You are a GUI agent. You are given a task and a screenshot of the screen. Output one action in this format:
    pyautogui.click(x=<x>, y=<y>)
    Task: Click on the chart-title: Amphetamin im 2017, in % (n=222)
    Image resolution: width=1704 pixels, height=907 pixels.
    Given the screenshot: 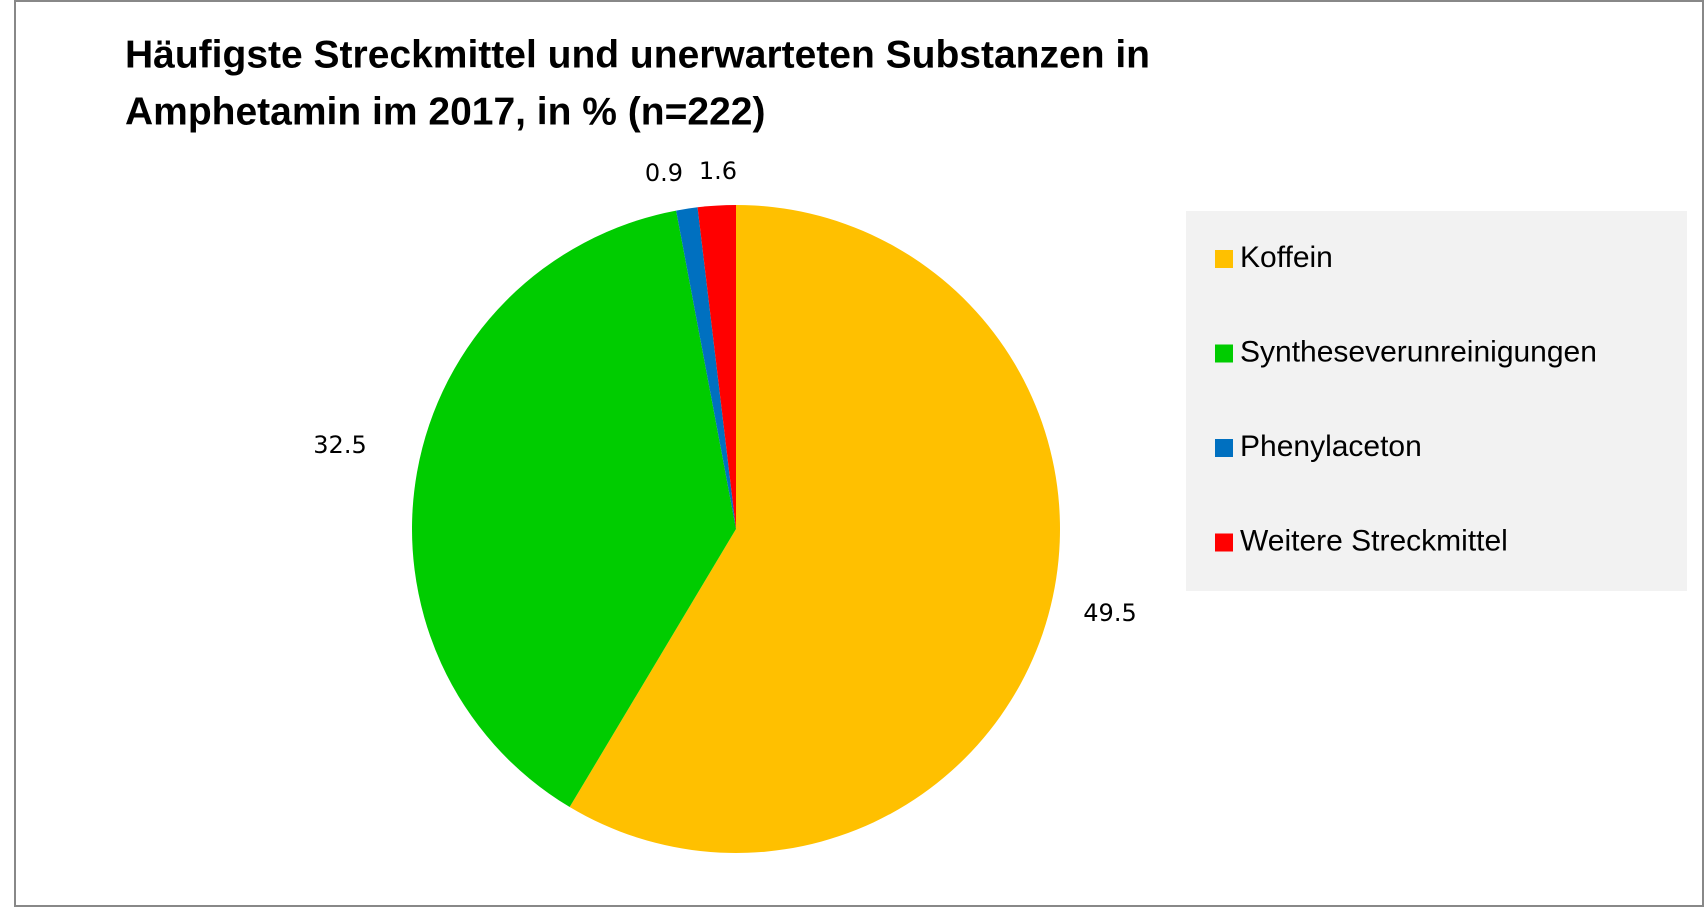 What is the action you would take?
    pyautogui.click(x=445, y=111)
    